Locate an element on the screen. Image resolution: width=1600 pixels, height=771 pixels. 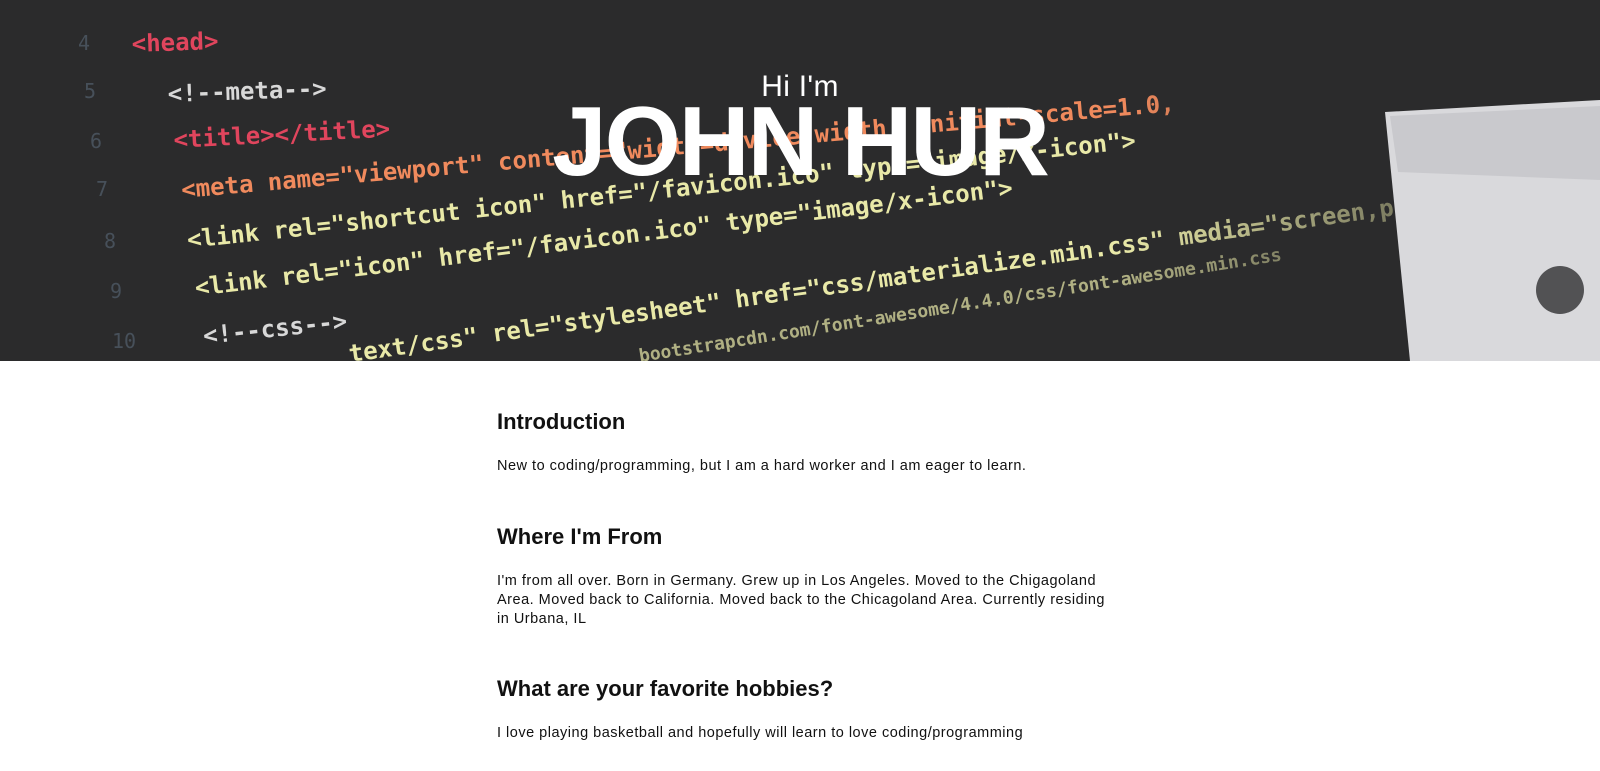
section-title-hobbies: What are your favorite hobbies? is located at coordinates (665, 688).